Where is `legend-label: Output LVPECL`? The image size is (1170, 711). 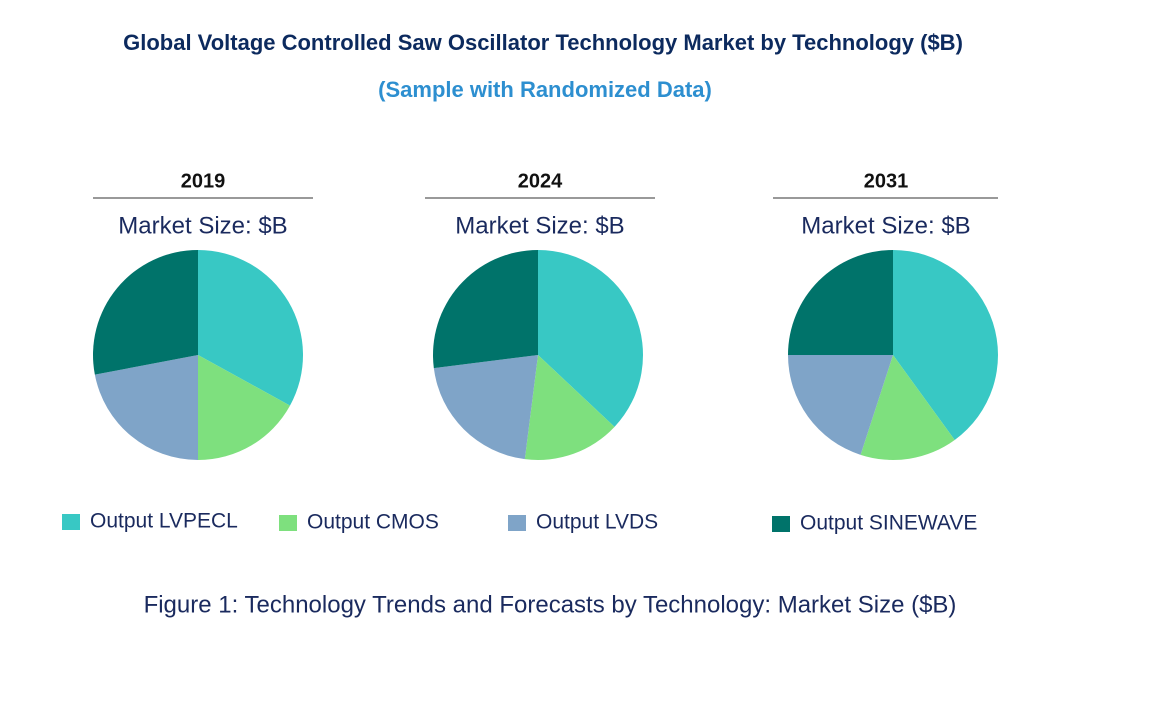 legend-label: Output LVPECL is located at coordinates (164, 521).